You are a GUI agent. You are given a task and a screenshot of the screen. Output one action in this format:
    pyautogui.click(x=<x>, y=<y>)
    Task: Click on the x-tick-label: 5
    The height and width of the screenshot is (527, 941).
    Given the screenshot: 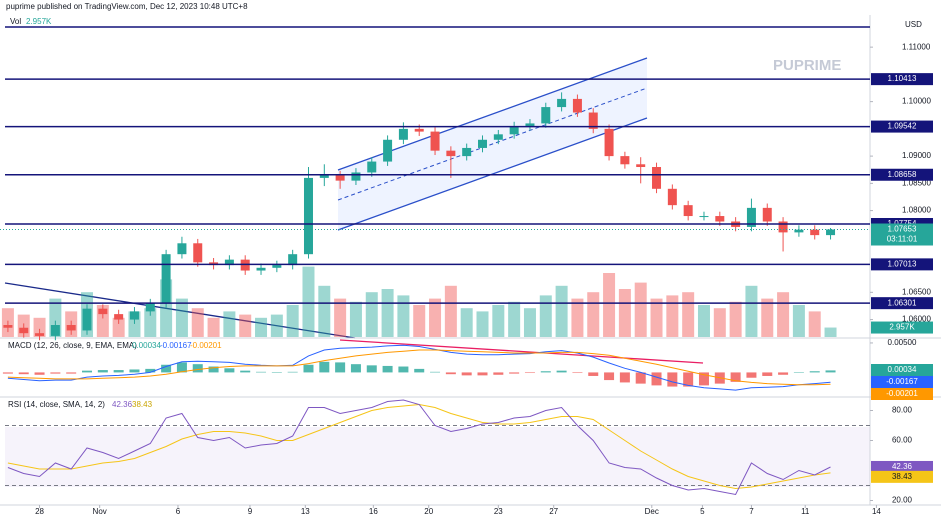 What is the action you would take?
    pyautogui.click(x=702, y=511)
    